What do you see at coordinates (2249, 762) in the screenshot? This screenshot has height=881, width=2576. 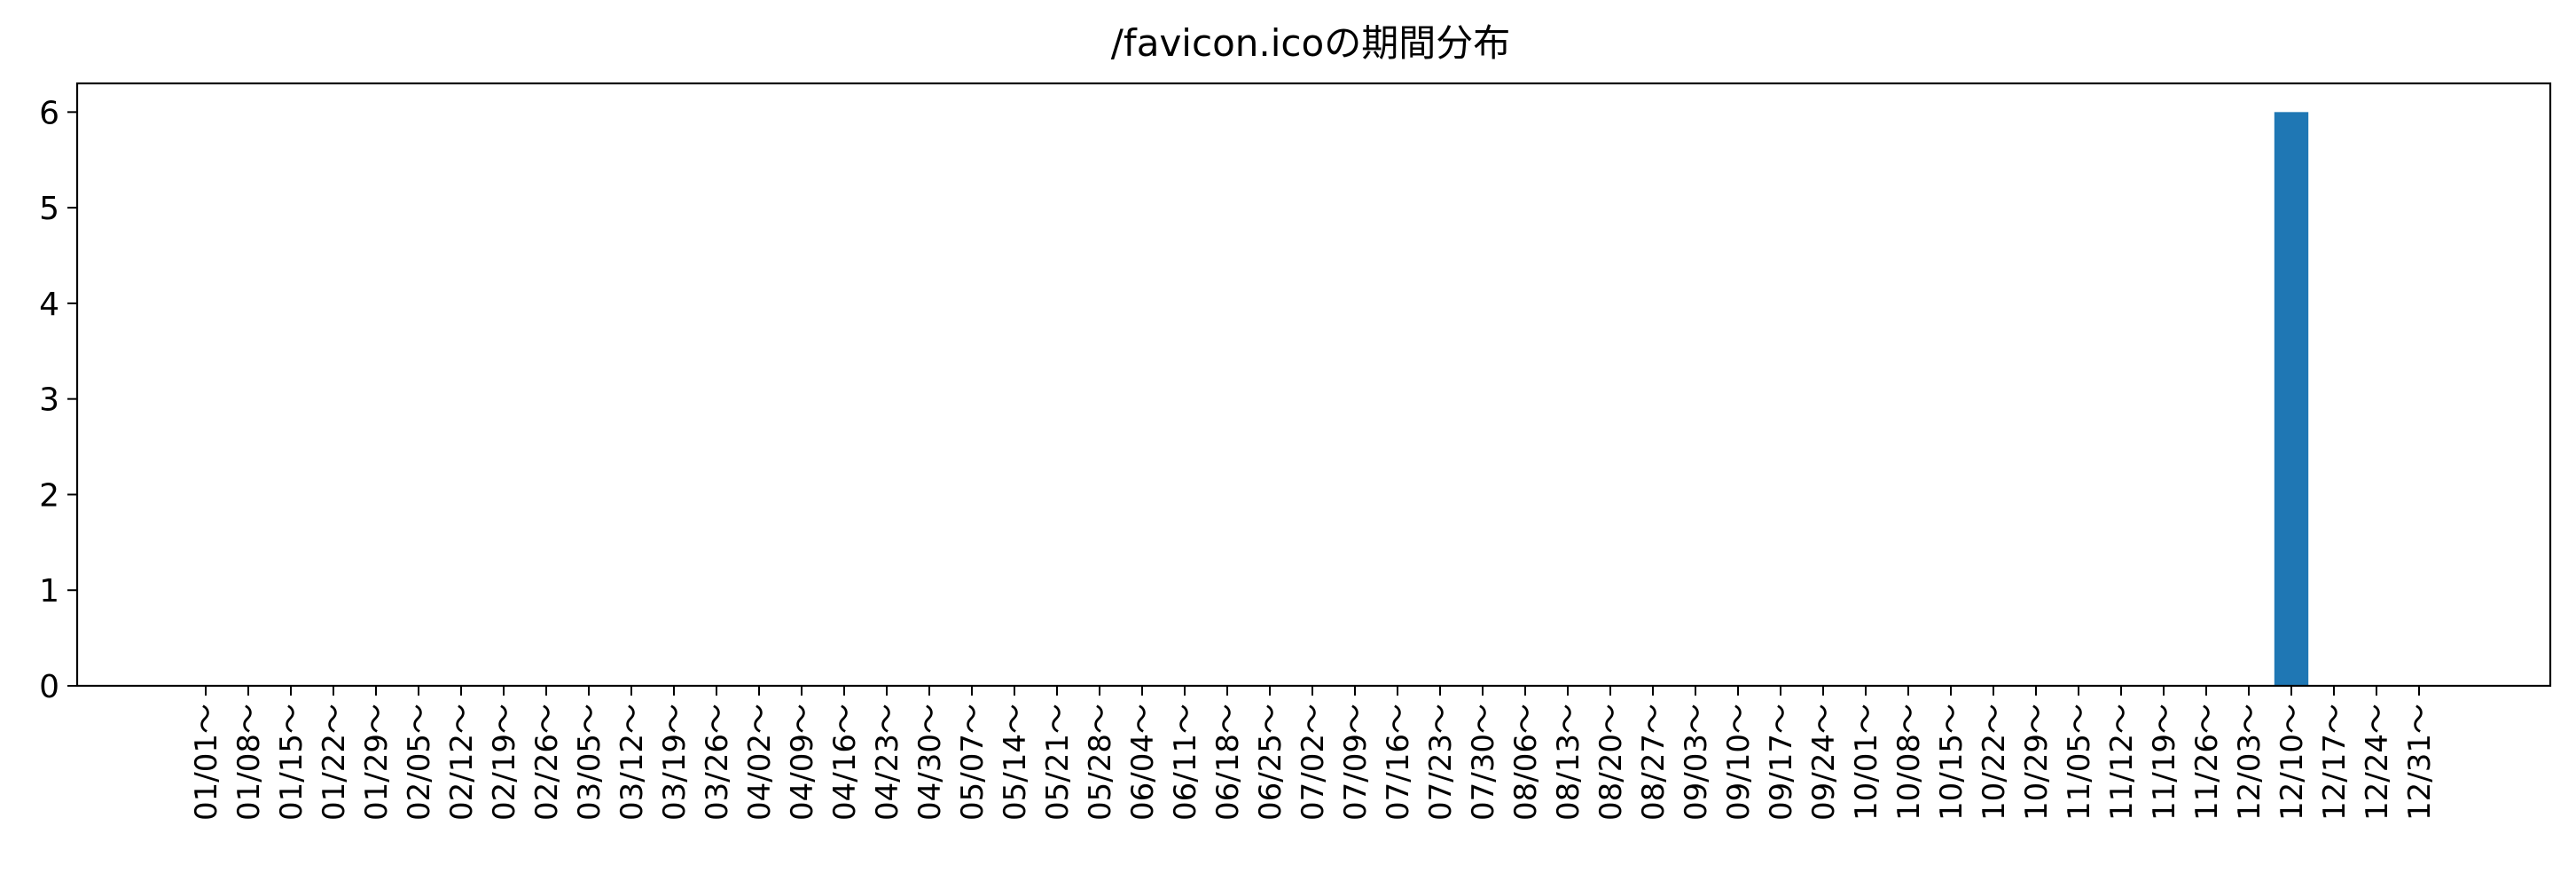 I see `x-tick-label: 12/03～` at bounding box center [2249, 762].